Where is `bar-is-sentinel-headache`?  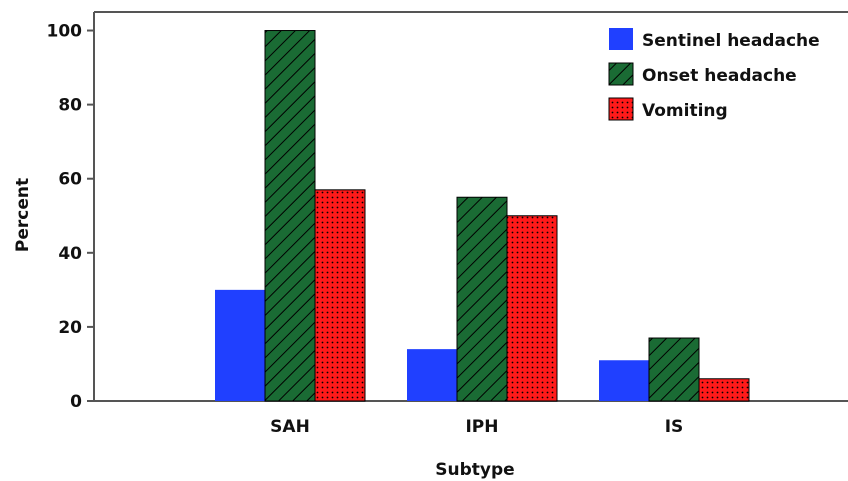
bar-is-sentinel-headache is located at coordinates (624, 380).